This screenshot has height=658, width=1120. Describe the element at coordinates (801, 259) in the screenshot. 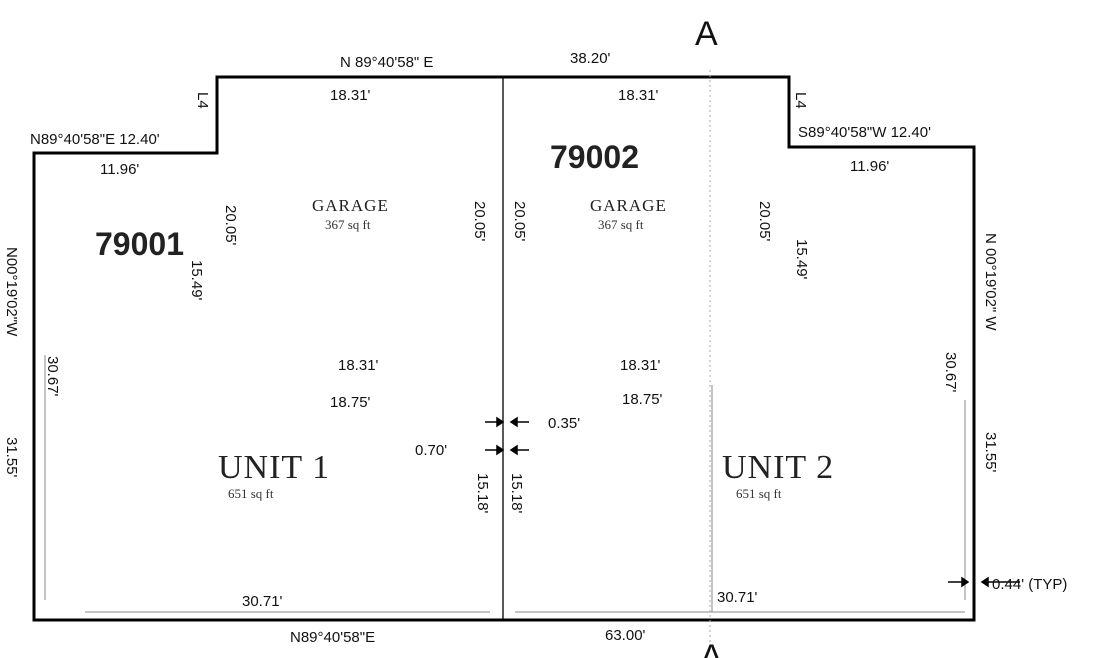

I see `dim-right-inner-vertical: 15.49'` at that location.